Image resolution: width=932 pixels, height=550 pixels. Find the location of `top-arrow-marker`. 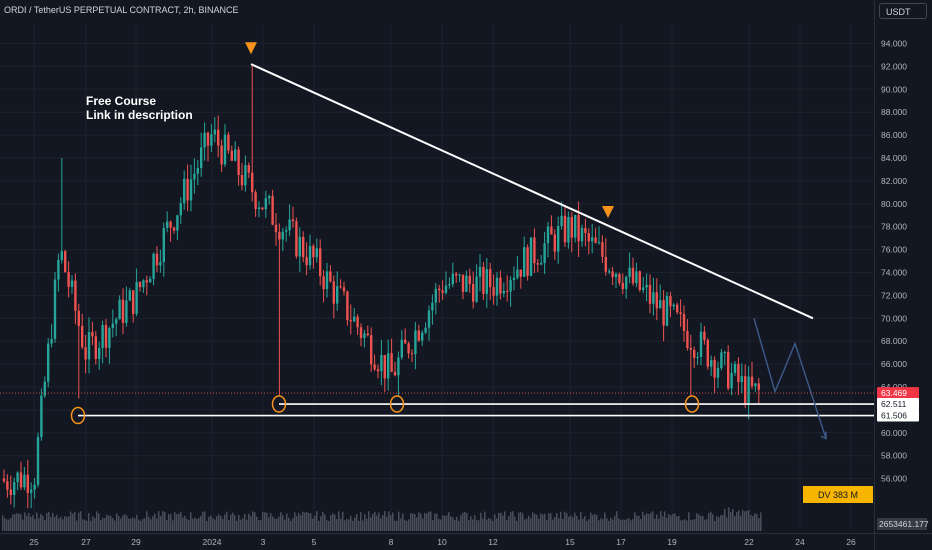

top-arrow-marker is located at coordinates (251, 48).